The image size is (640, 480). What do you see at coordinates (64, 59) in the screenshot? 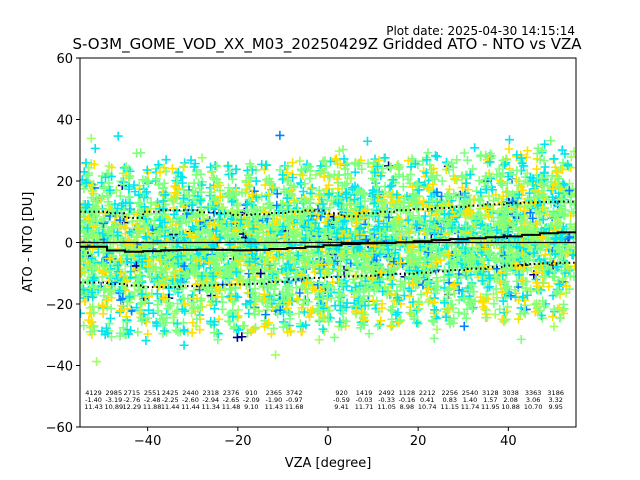
I see `y-tick-label: 60` at bounding box center [64, 59].